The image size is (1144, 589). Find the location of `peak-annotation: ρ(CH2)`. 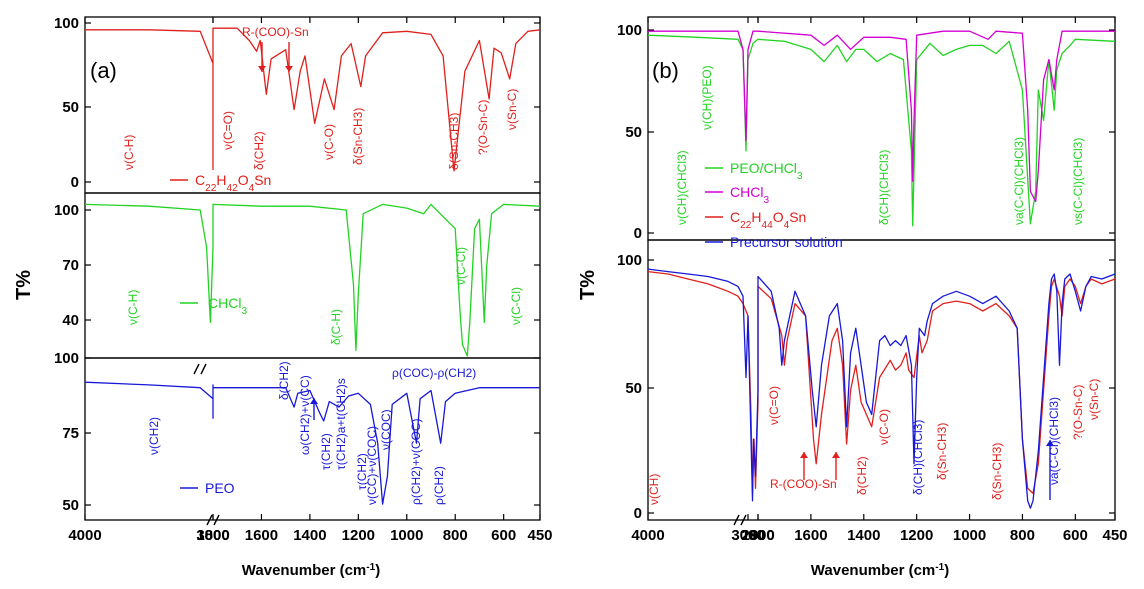

peak-annotation: ρ(CH2) is located at coordinates (439, 485).